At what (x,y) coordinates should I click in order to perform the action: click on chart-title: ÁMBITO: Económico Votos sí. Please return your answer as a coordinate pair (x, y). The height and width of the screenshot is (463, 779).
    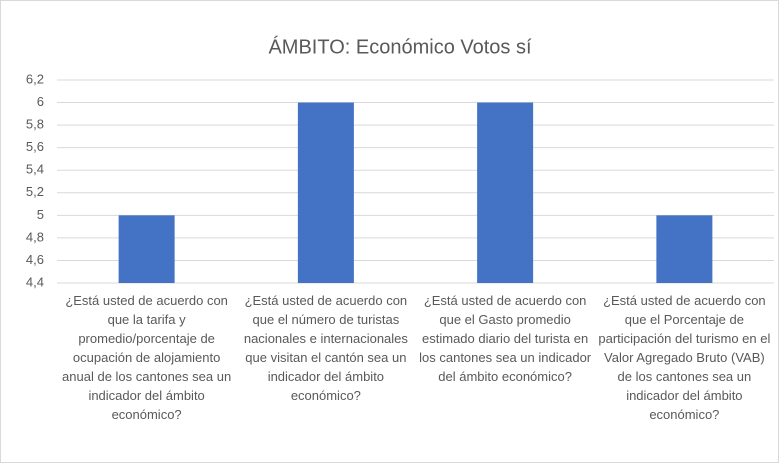
    Looking at the image, I should click on (400, 46).